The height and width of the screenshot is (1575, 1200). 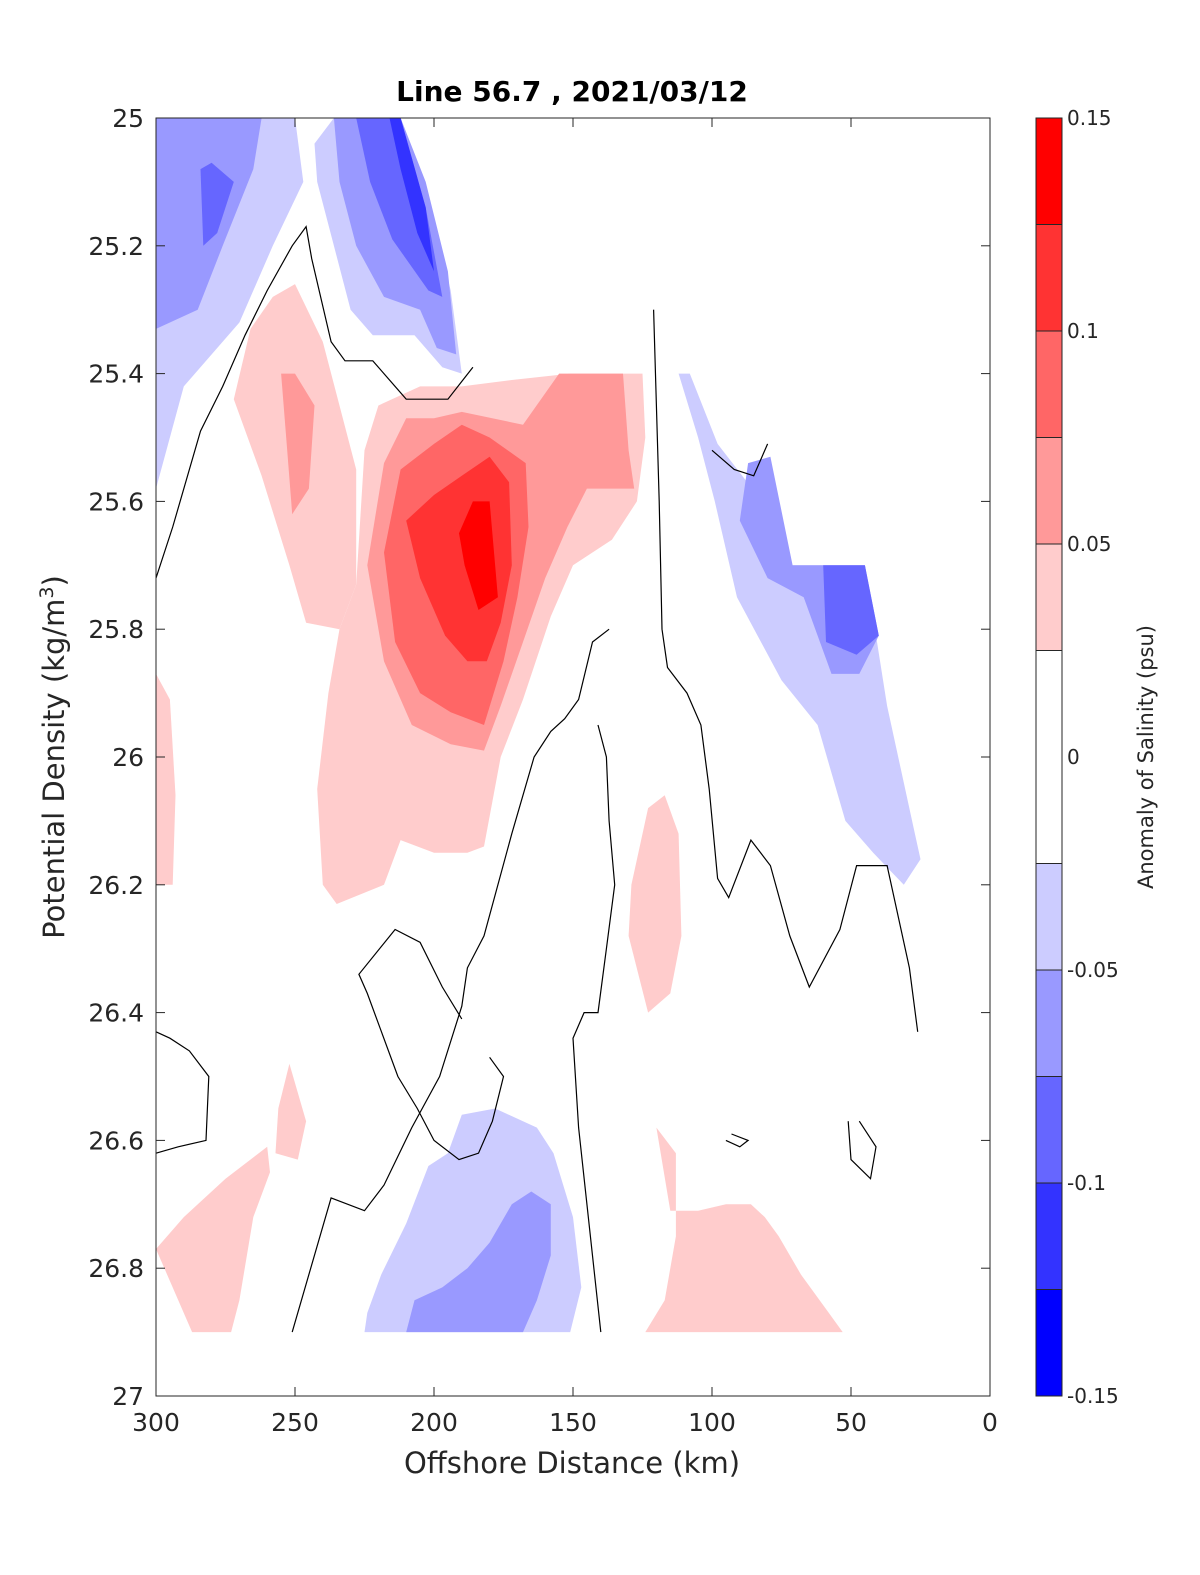 I want to click on colorbar-tick-label: 0.05, so click(x=1089, y=544).